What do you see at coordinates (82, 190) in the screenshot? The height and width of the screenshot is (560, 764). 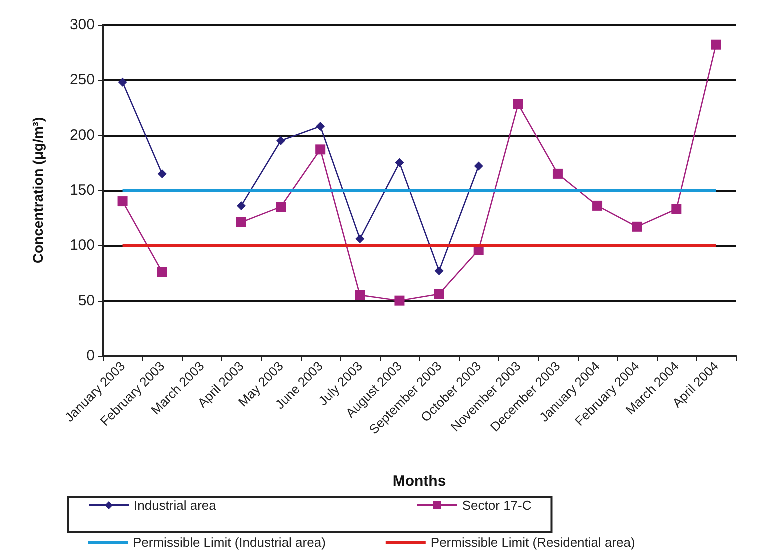 I see `y-tick-label: 150` at bounding box center [82, 190].